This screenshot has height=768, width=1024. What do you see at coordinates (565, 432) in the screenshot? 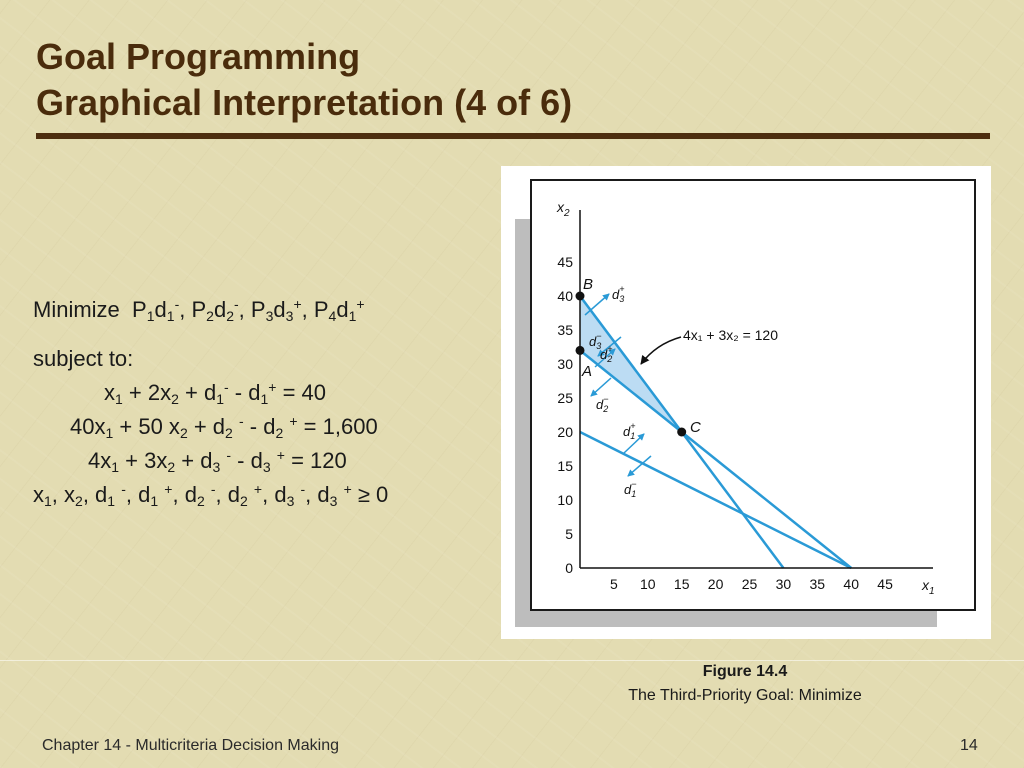
I see `y-tick-label: 20` at bounding box center [565, 432].